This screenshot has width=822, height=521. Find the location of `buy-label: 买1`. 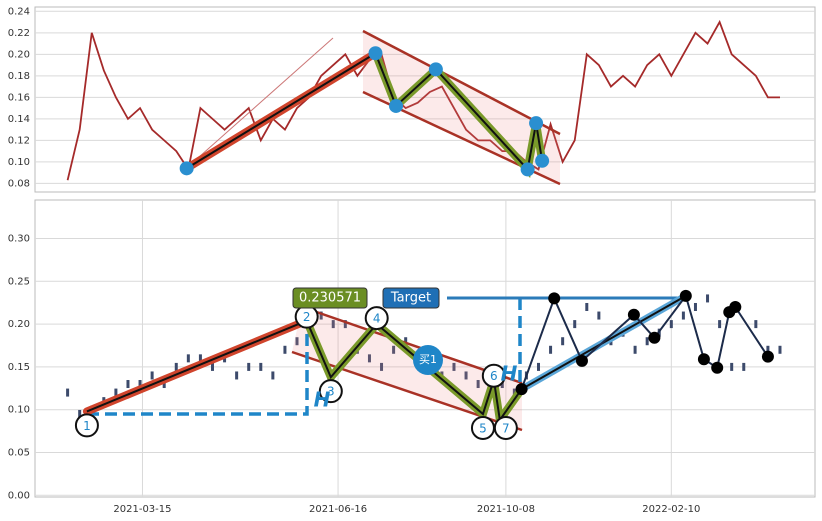

buy-label: 买1 is located at coordinates (428, 359).